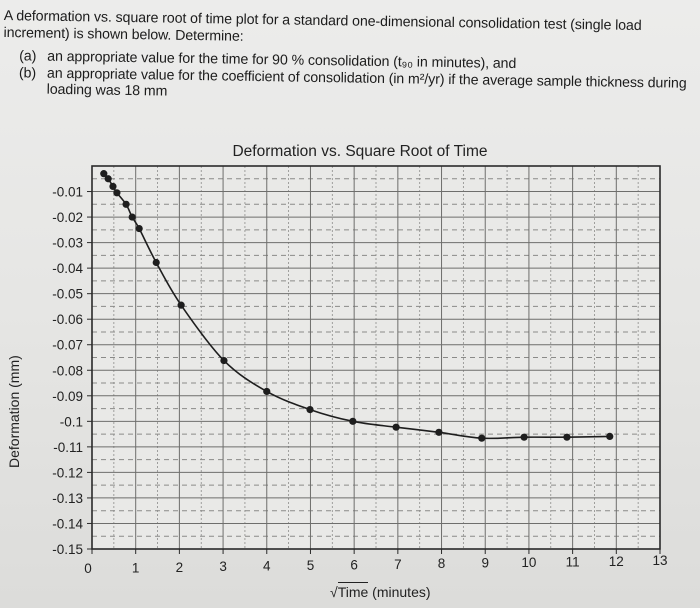  What do you see at coordinates (442, 563) in the screenshot?
I see `x-tick-label: 8` at bounding box center [442, 563].